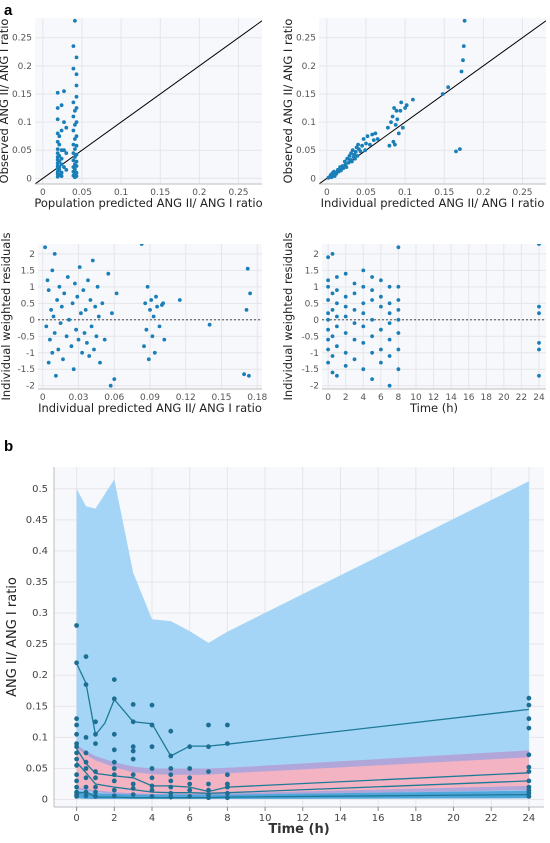  What do you see at coordinates (227, 818) in the screenshot?
I see `x-tick-label: 8` at bounding box center [227, 818].